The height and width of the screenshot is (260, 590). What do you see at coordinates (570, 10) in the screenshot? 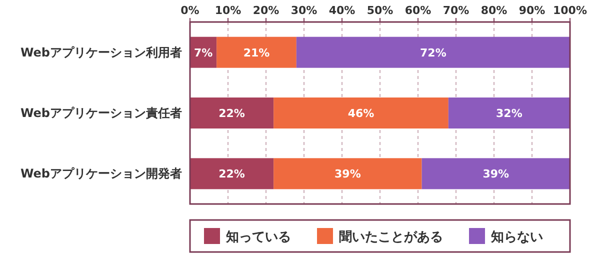
I see `x-tick-label: 100%` at bounding box center [570, 10].